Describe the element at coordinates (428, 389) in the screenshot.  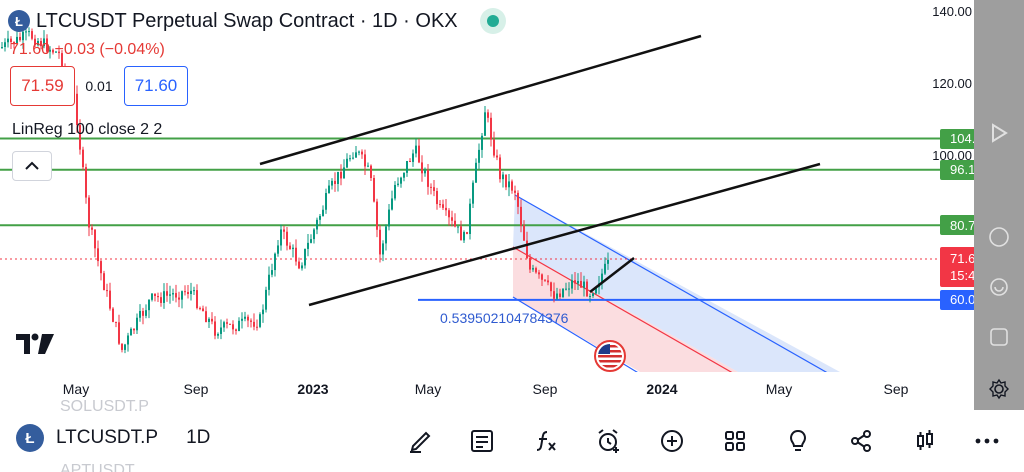
I see `time-tick-label: May` at that location.